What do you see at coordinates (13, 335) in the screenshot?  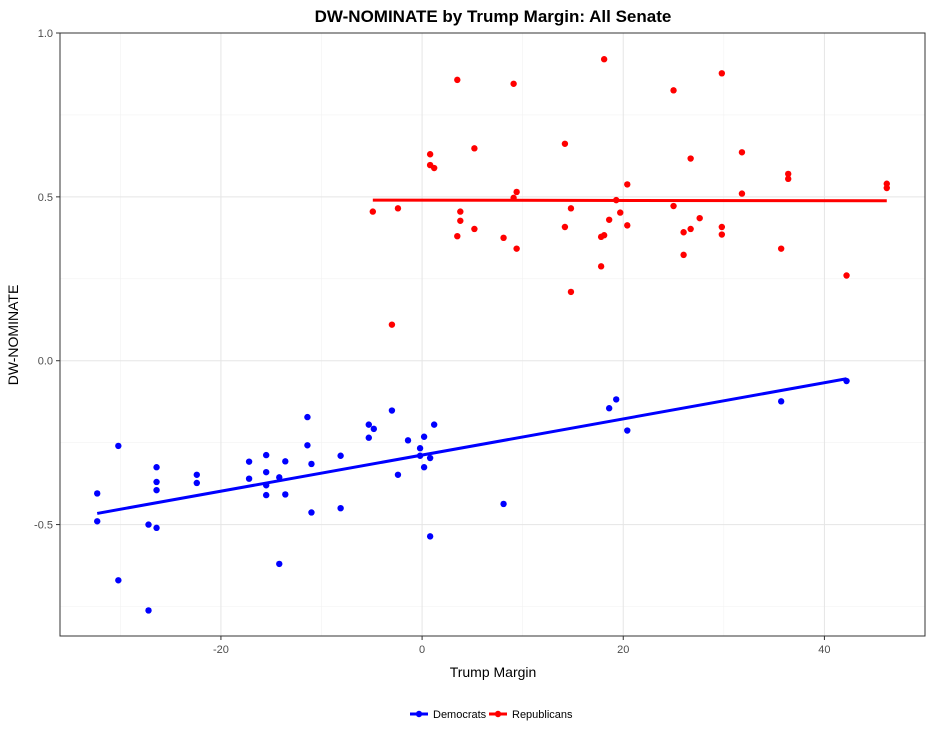 I see `y-axis-title: DW-NOMINATE` at bounding box center [13, 335].